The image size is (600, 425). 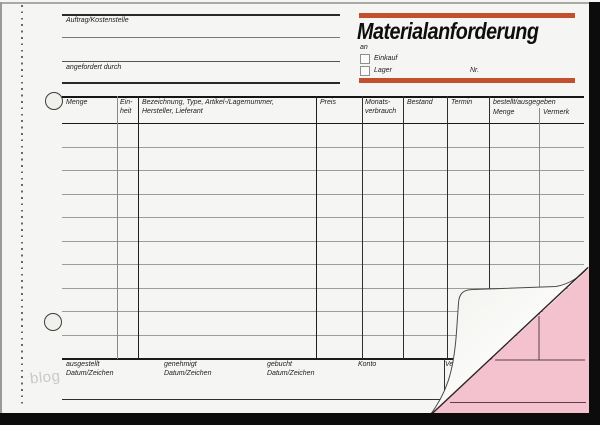 I want to click on ausgestellt-label: ausgestellt, so click(x=83, y=364).